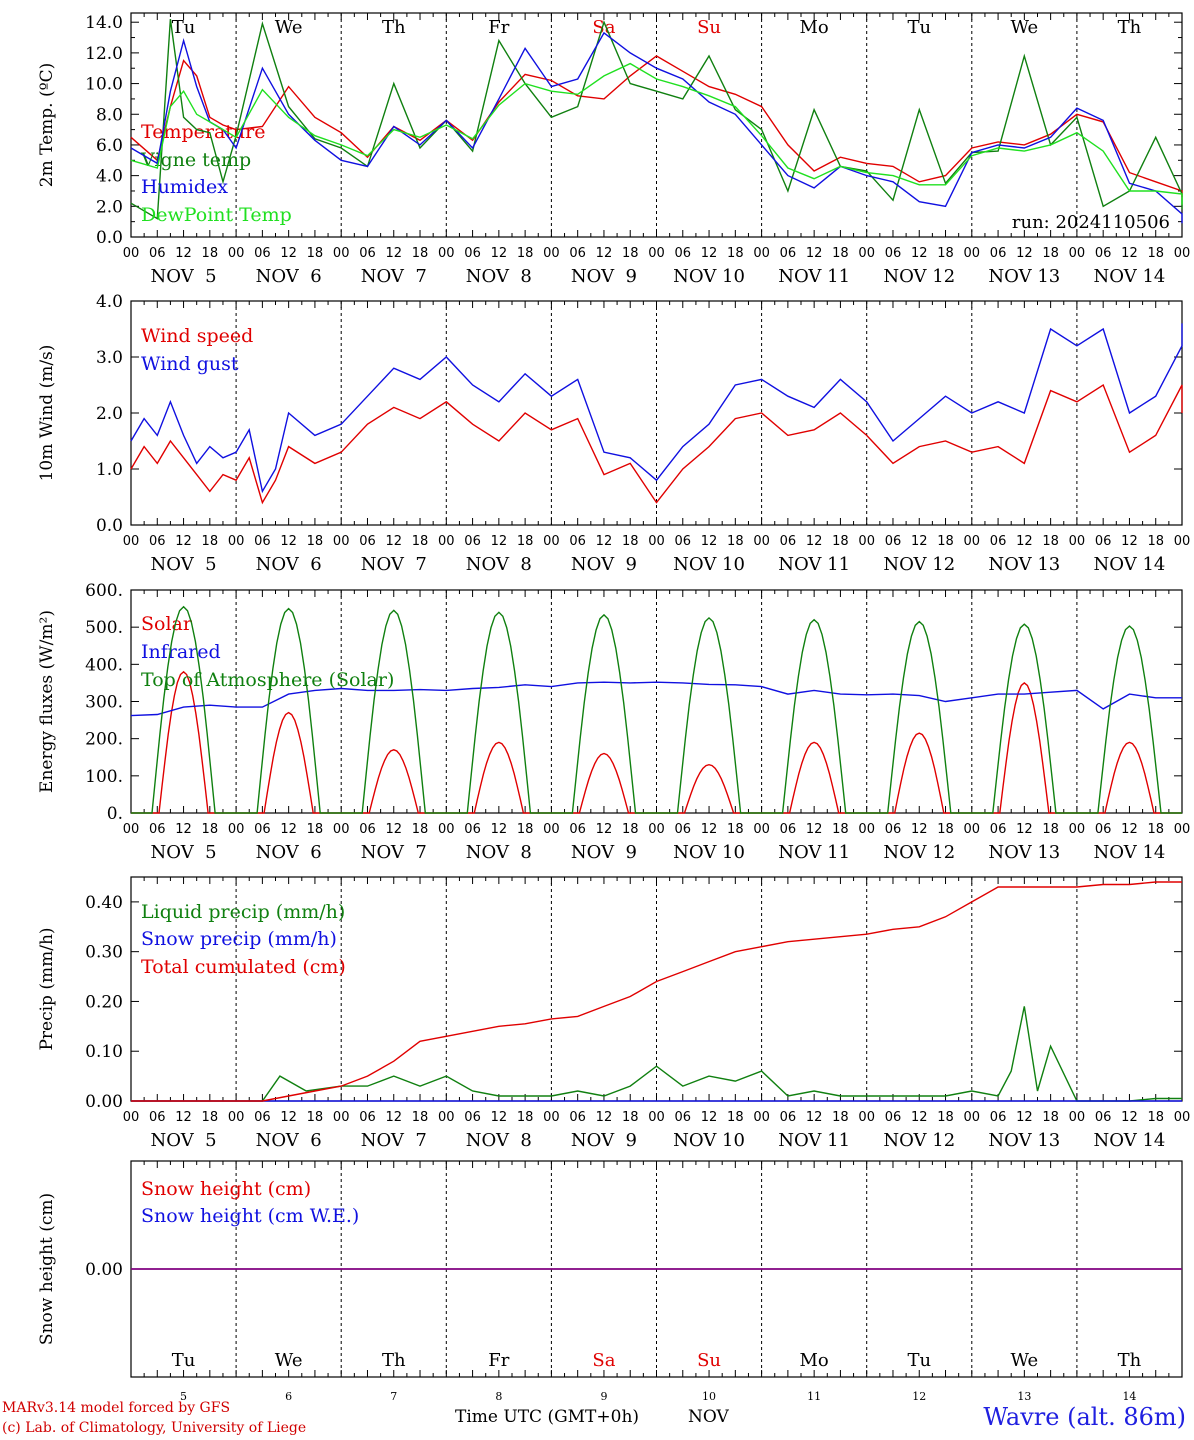 Image resolution: width=1194 pixels, height=1440 pixels. What do you see at coordinates (104, 591) in the screenshot?
I see `y-tick-label: 600.` at bounding box center [104, 591].